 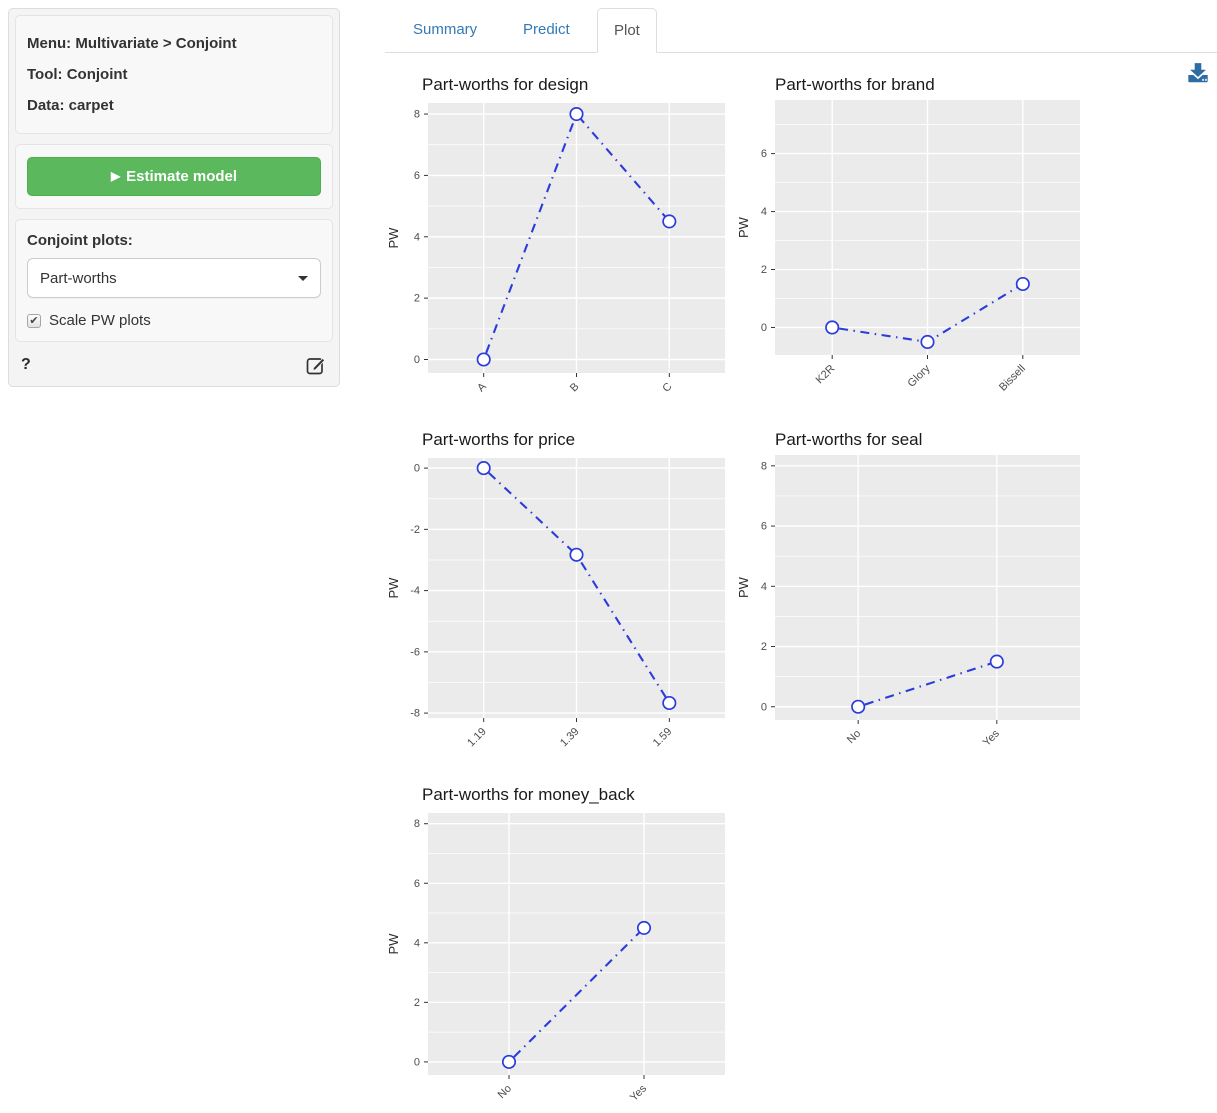 What do you see at coordinates (80, 240) in the screenshot?
I see `conjoint-plots-label: Conjoint plots:` at bounding box center [80, 240].